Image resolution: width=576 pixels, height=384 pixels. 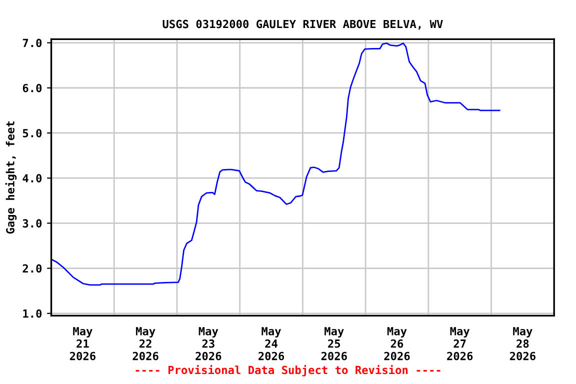 I want to click on text: ---- Provisional Data Subject to Revision ----, so click(x=288, y=370).